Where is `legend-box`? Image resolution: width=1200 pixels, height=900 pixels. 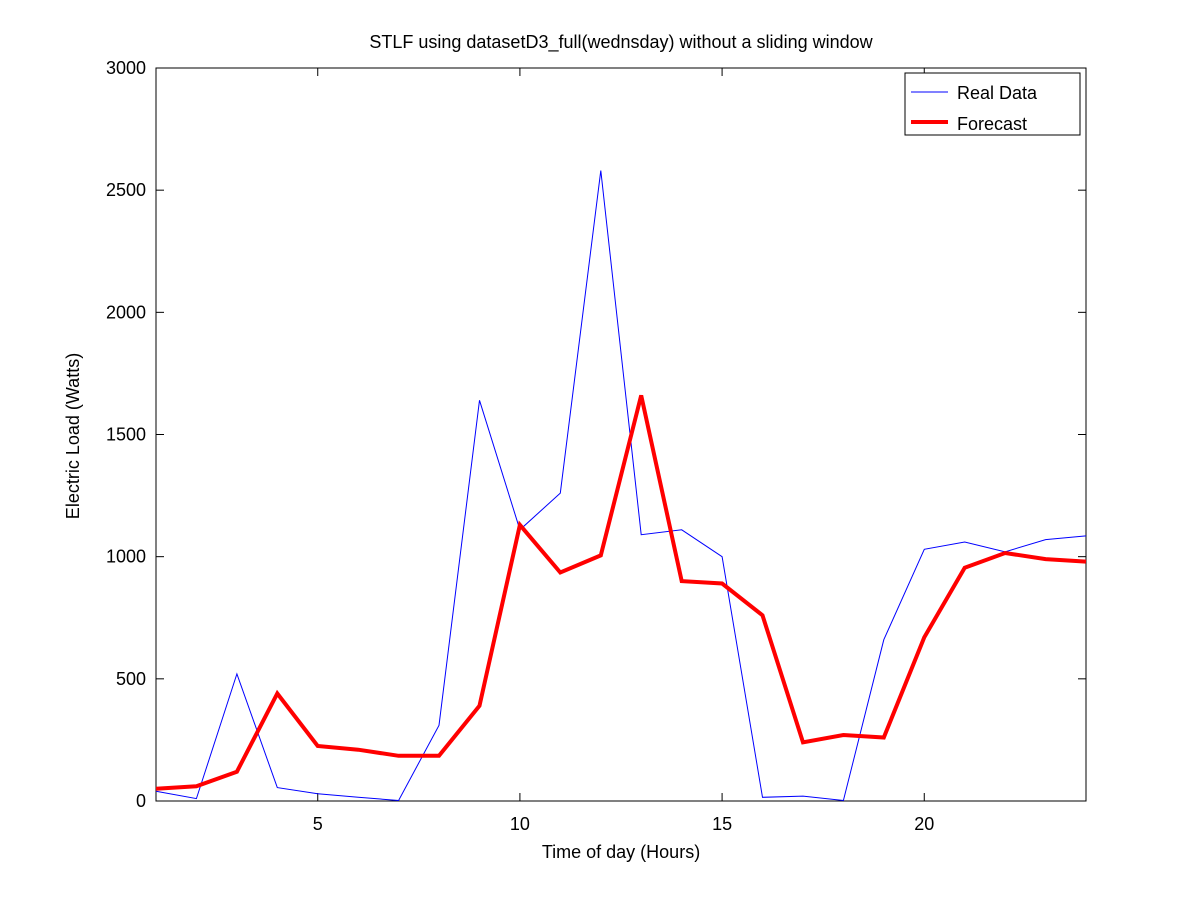 legend-box is located at coordinates (992, 104).